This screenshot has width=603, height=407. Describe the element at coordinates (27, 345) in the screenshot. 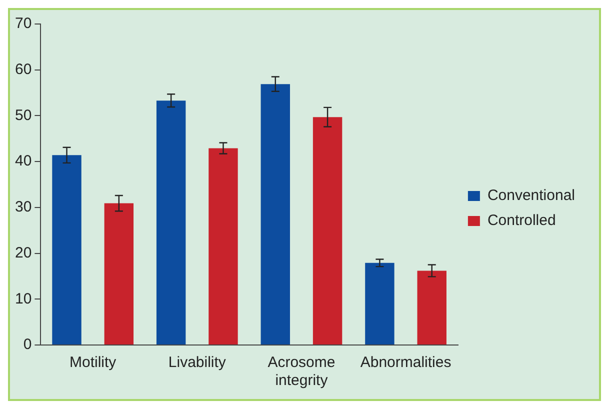

I see `y-tick-label: 0` at that location.